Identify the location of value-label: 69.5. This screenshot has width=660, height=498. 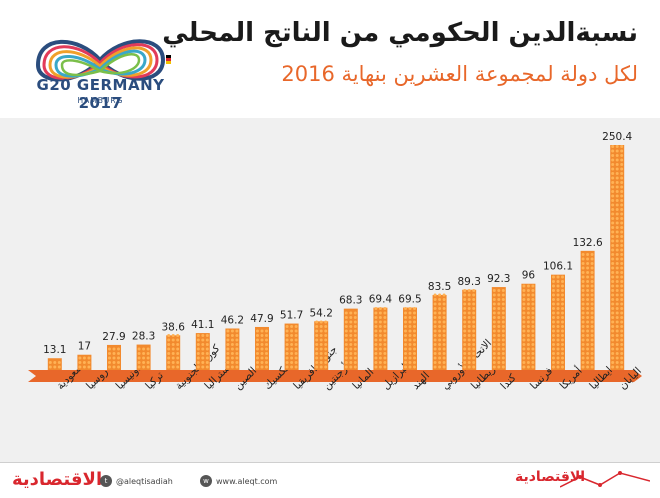
(409, 300).